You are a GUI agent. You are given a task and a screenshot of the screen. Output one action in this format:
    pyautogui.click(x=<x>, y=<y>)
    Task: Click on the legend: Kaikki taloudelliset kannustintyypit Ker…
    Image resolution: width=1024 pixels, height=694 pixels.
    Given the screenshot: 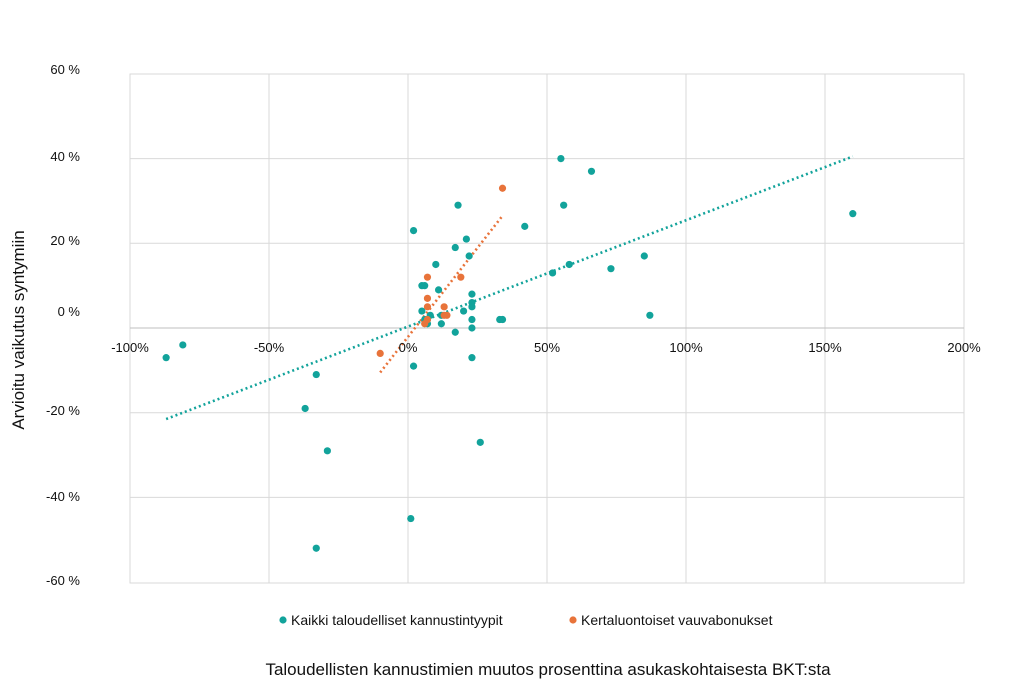 What is the action you would take?
    pyautogui.click(x=526, y=620)
    